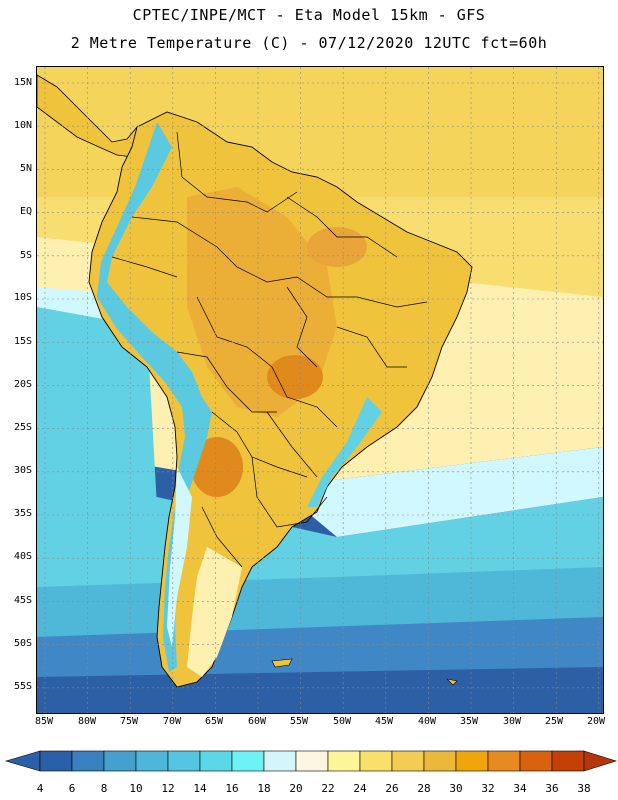  What do you see at coordinates (214, 721) in the screenshot?
I see `lon-label-65w: 65W` at bounding box center [214, 721].